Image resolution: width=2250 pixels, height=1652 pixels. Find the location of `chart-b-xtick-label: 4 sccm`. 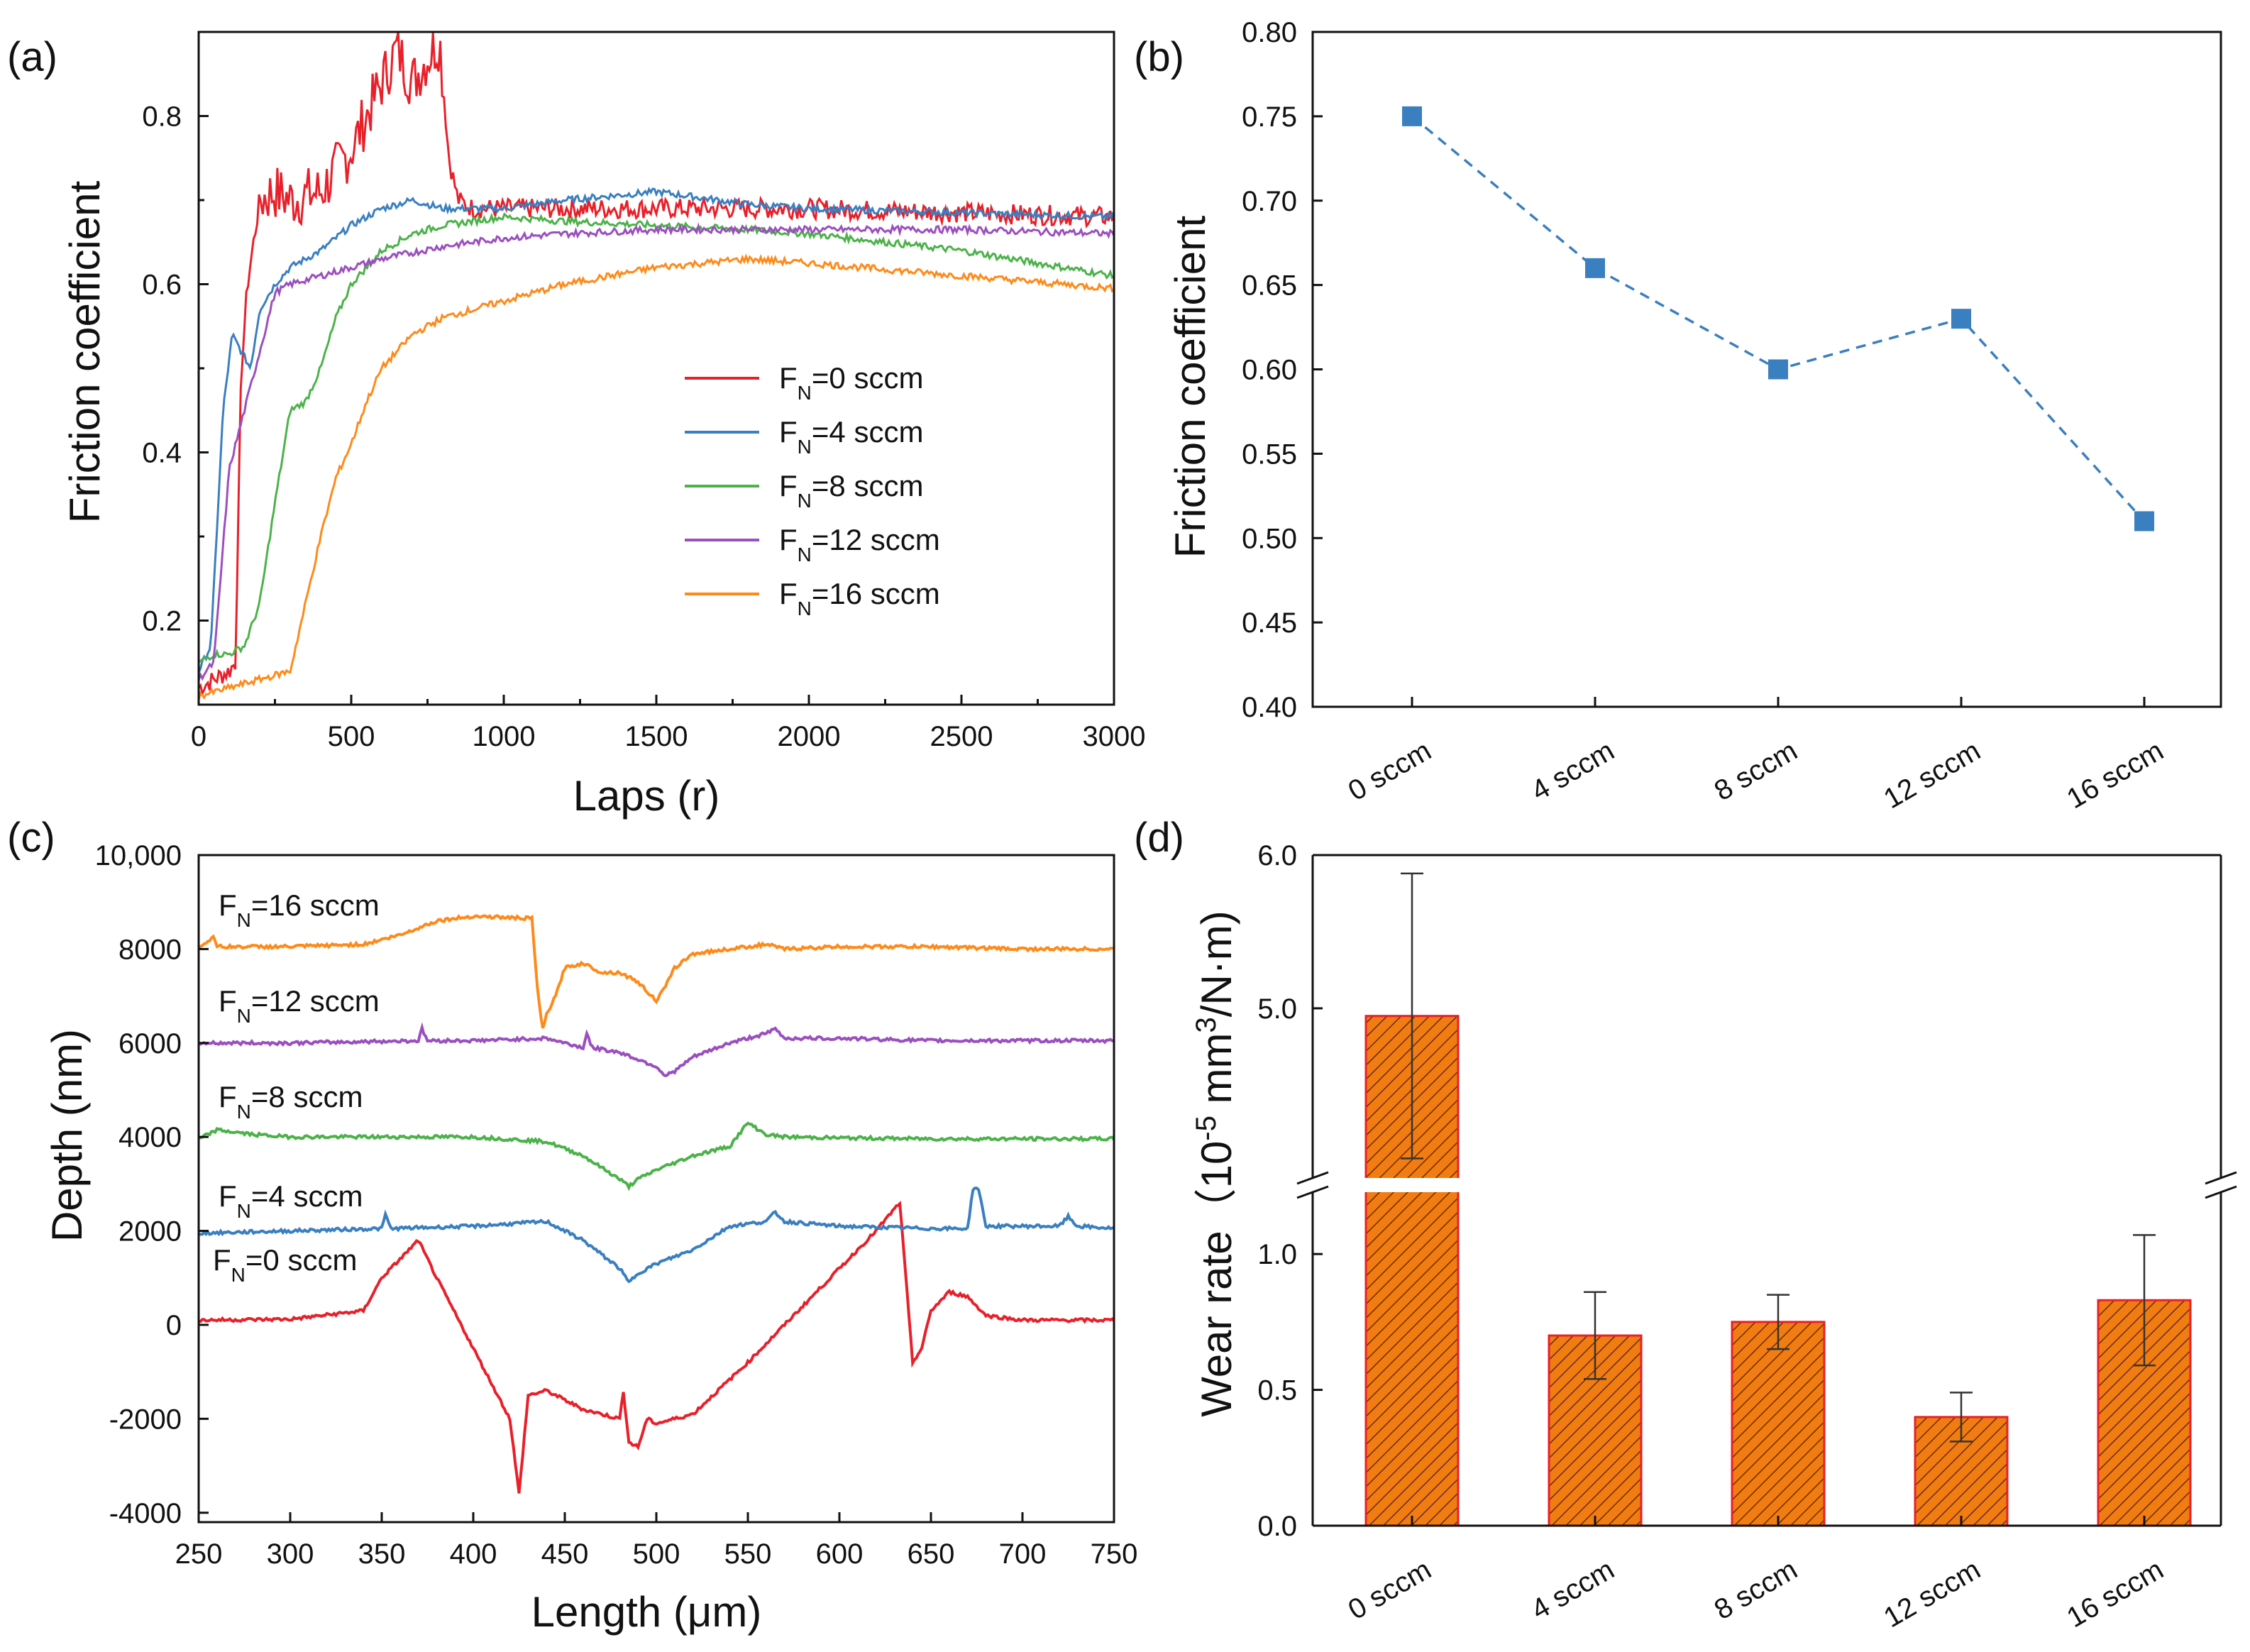

chart-b-xtick-label: 4 sccm is located at coordinates (1573, 771).